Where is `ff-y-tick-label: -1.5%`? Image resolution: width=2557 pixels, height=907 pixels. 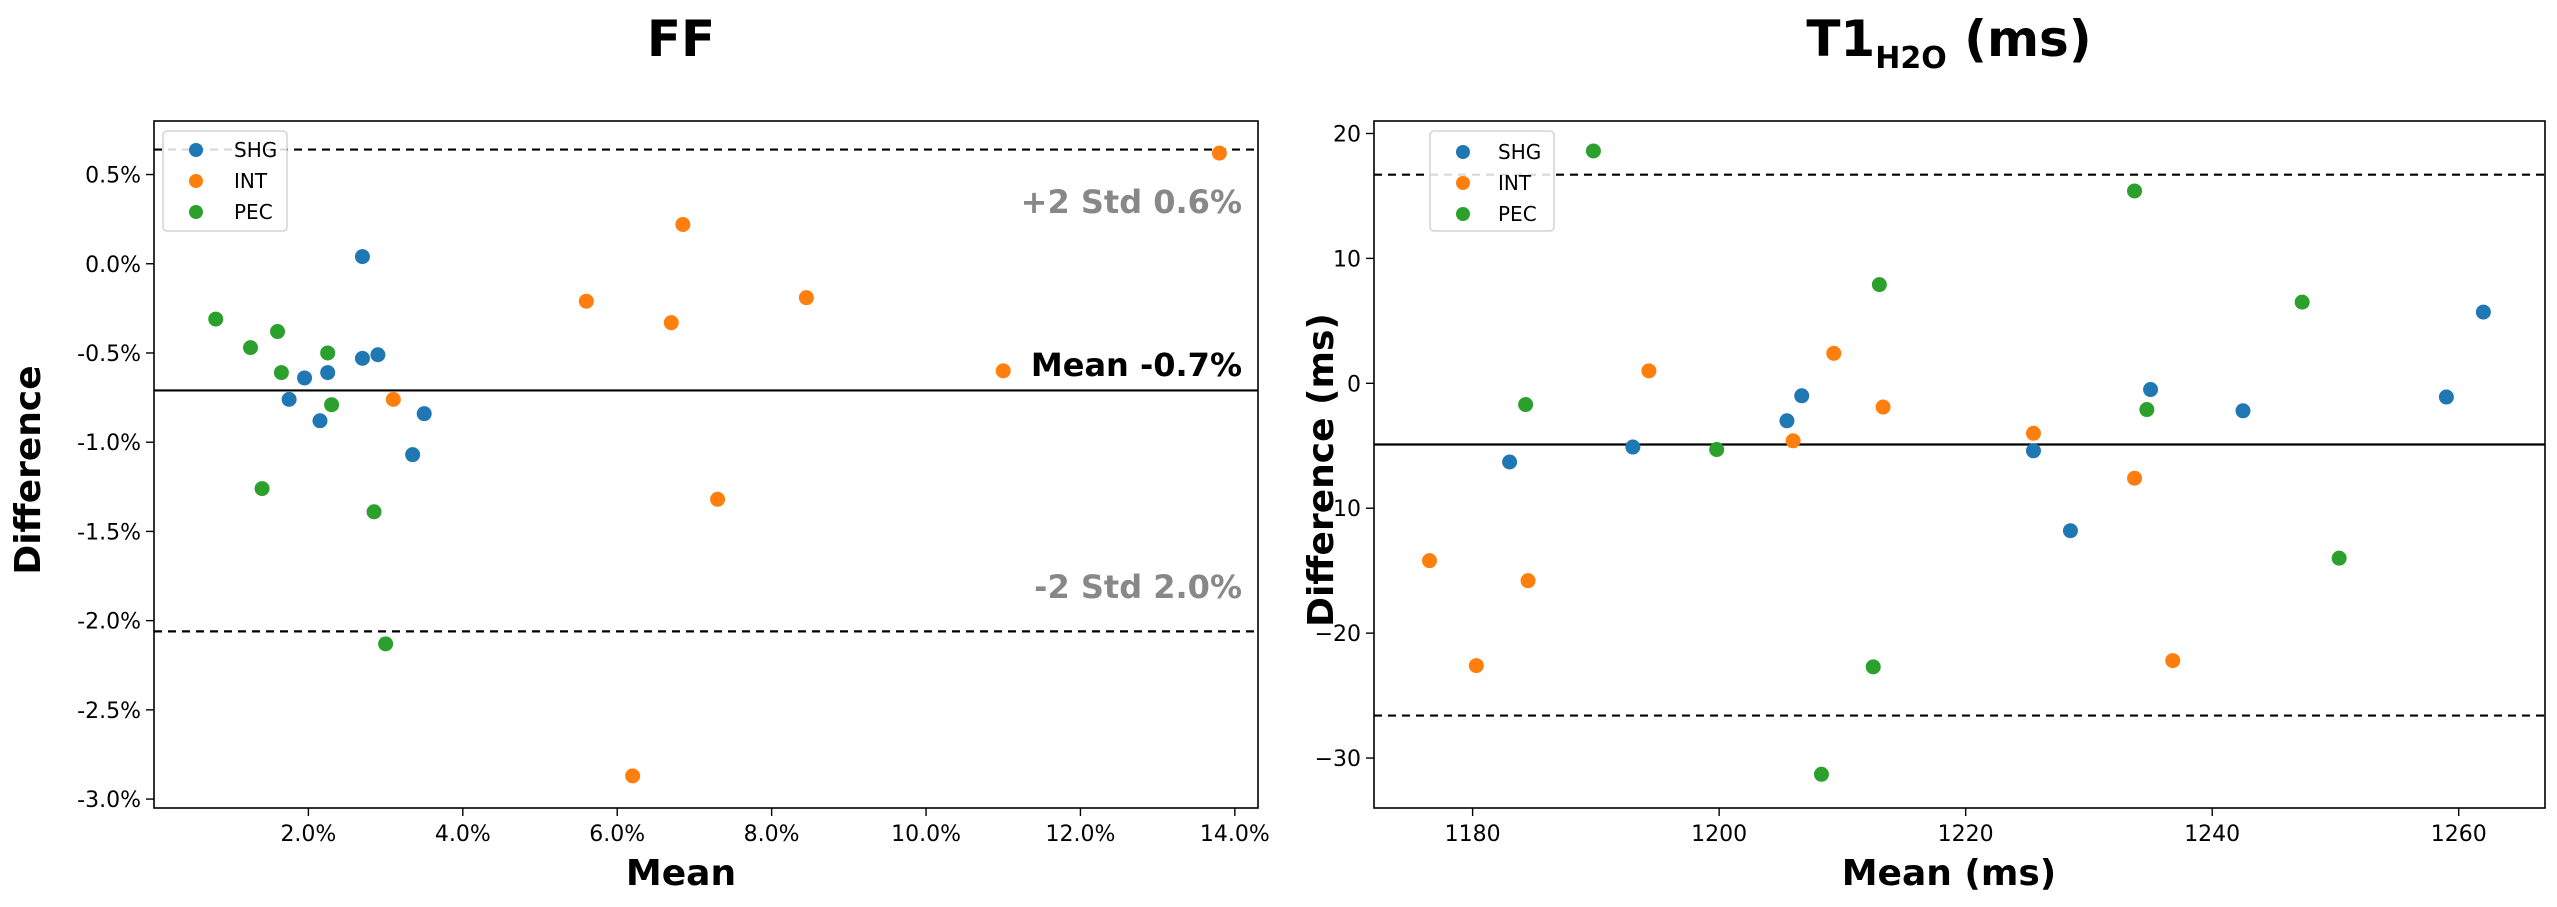 ff-y-tick-label: -1.5% is located at coordinates (109, 532).